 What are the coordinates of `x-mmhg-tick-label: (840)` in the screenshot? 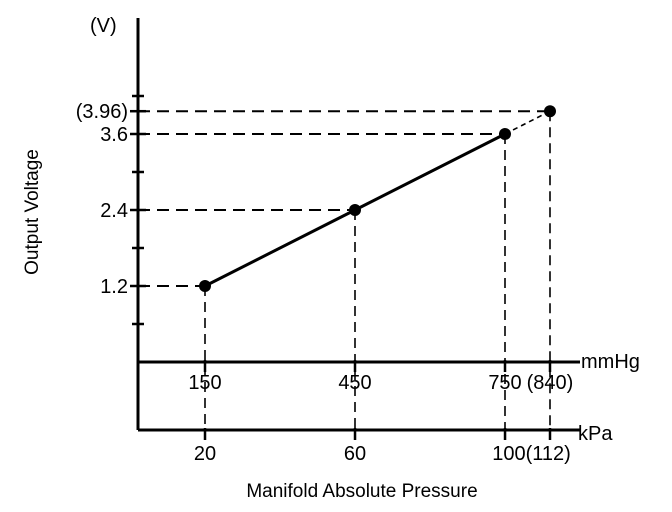 It's located at (550, 383).